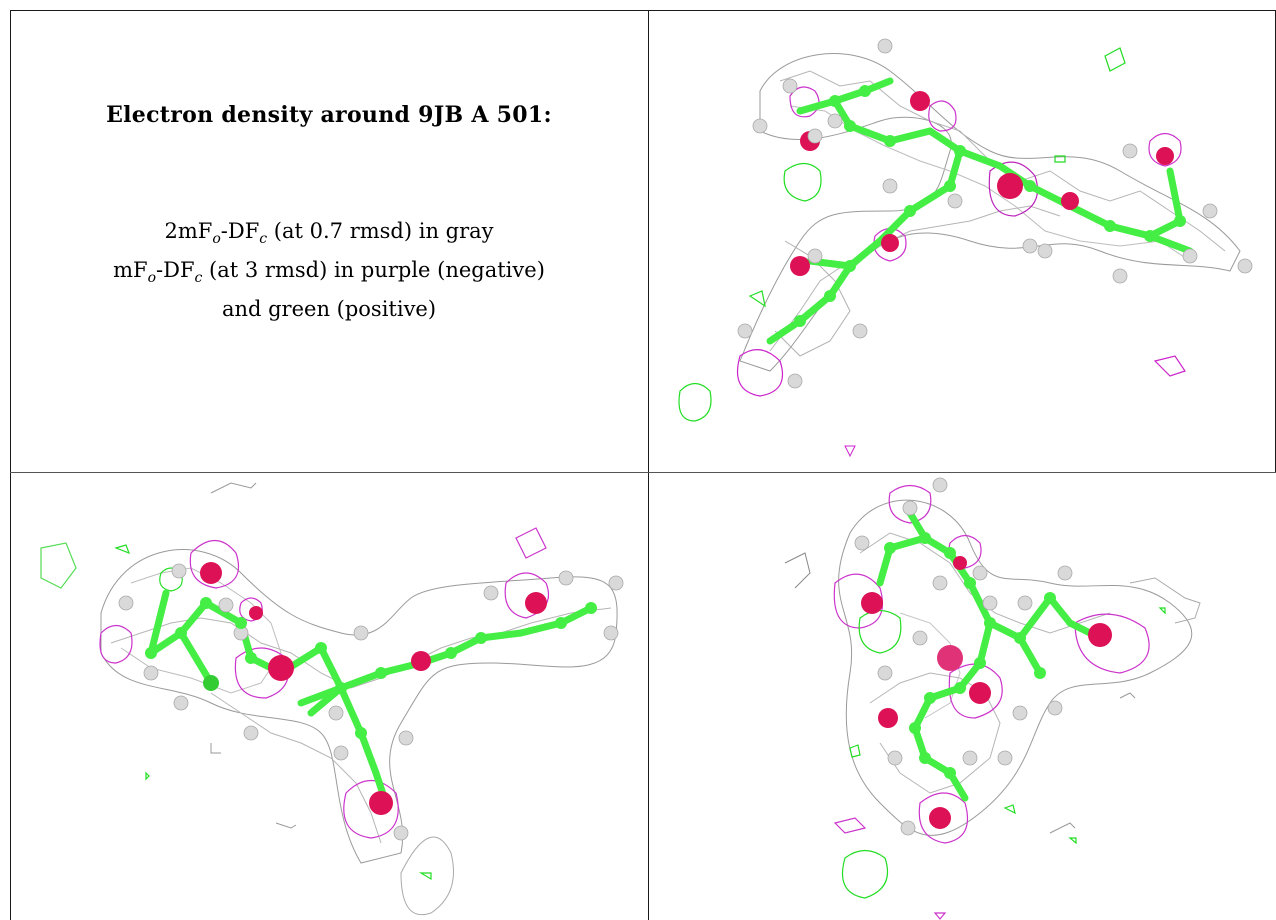 This screenshot has height=920, width=1276. I want to click on molecule-3-oxygens, so click(986, 692).